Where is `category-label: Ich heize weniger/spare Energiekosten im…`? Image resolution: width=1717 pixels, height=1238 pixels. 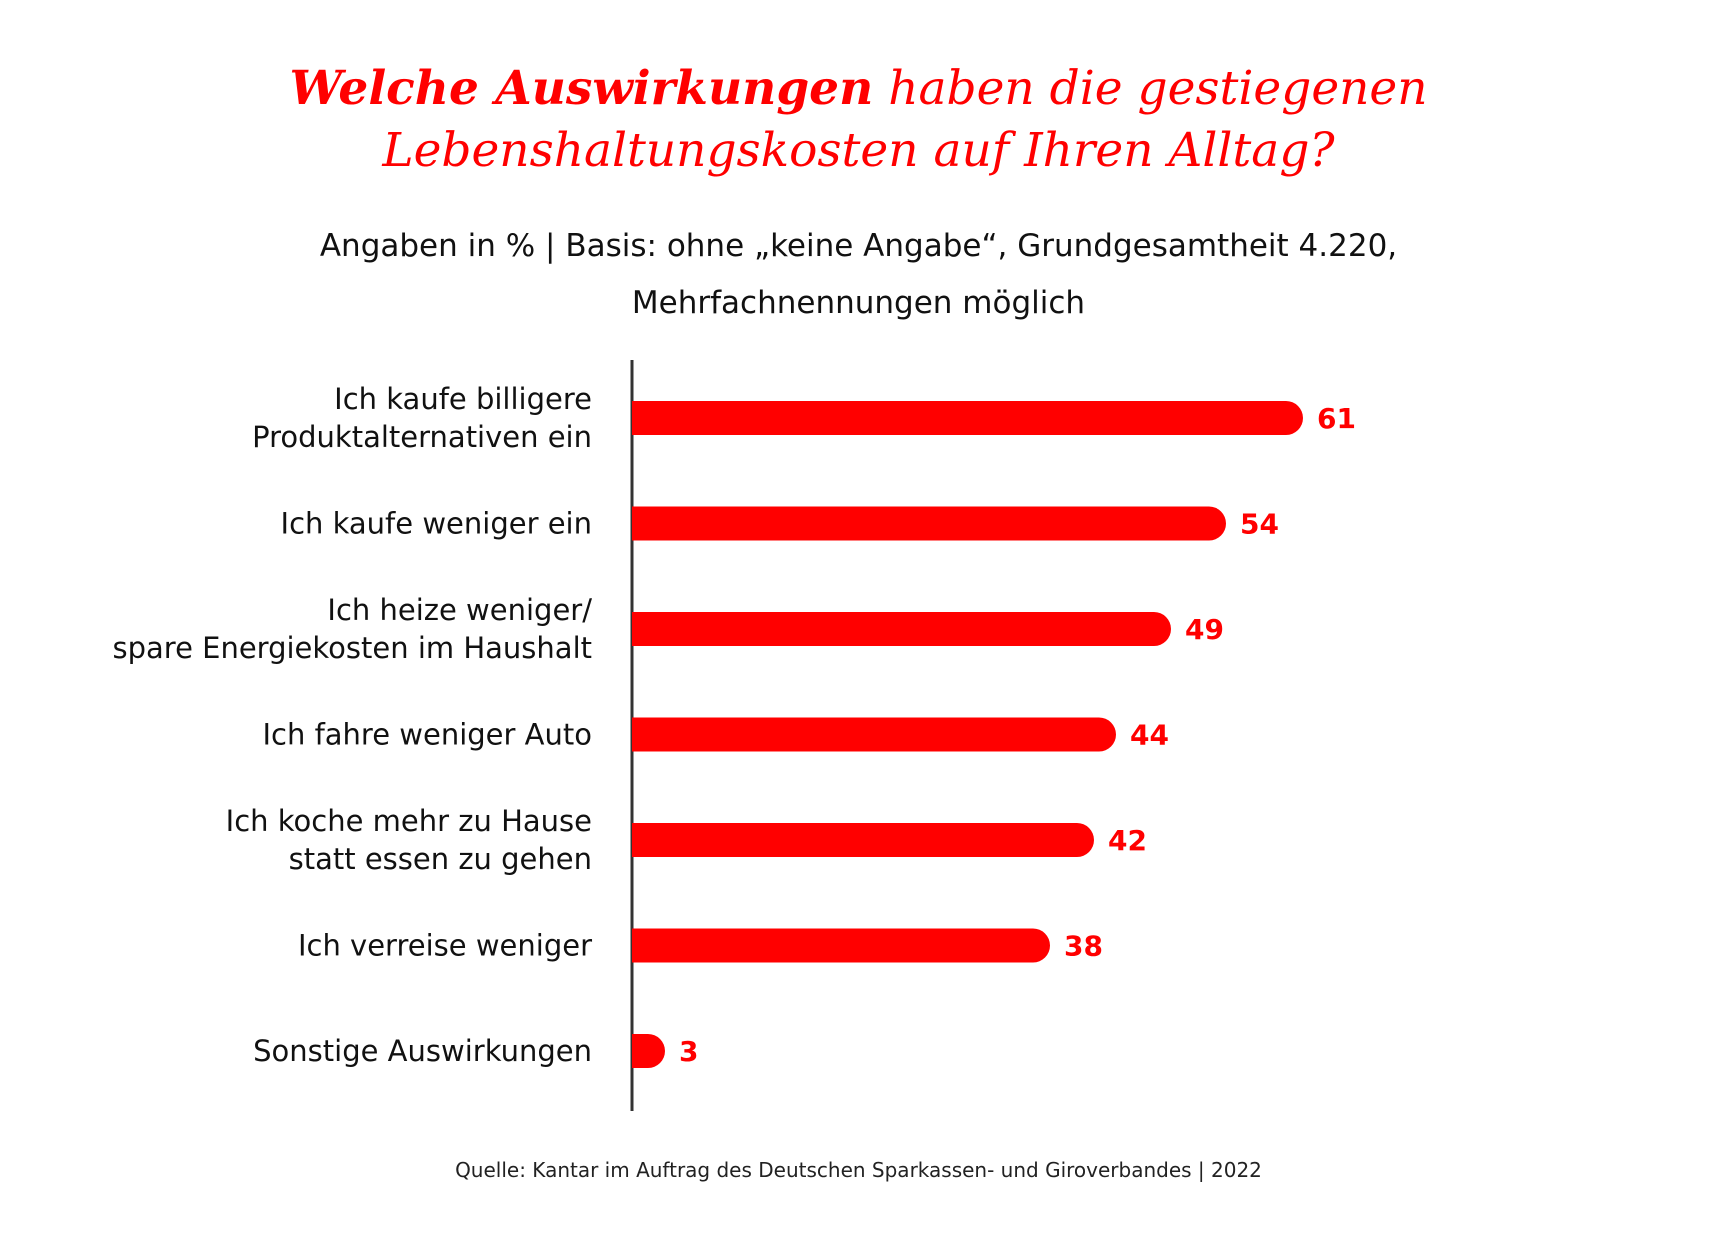
category-label: Ich heize weniger/spare Energiekosten im… is located at coordinates (353, 629).